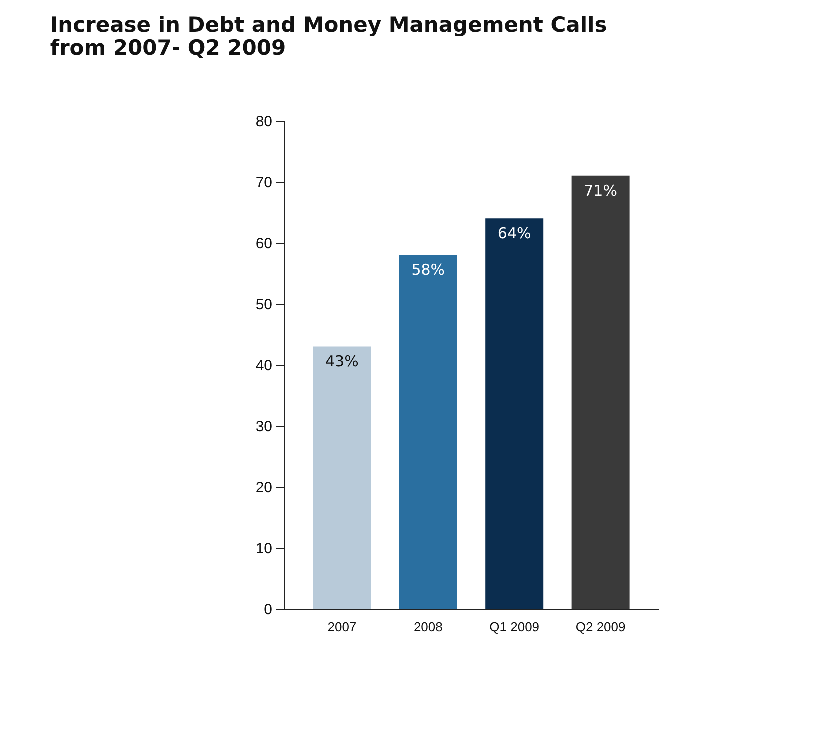 The height and width of the screenshot is (736, 817). What do you see at coordinates (601, 191) in the screenshot?
I see `data-label: 71%` at bounding box center [601, 191].